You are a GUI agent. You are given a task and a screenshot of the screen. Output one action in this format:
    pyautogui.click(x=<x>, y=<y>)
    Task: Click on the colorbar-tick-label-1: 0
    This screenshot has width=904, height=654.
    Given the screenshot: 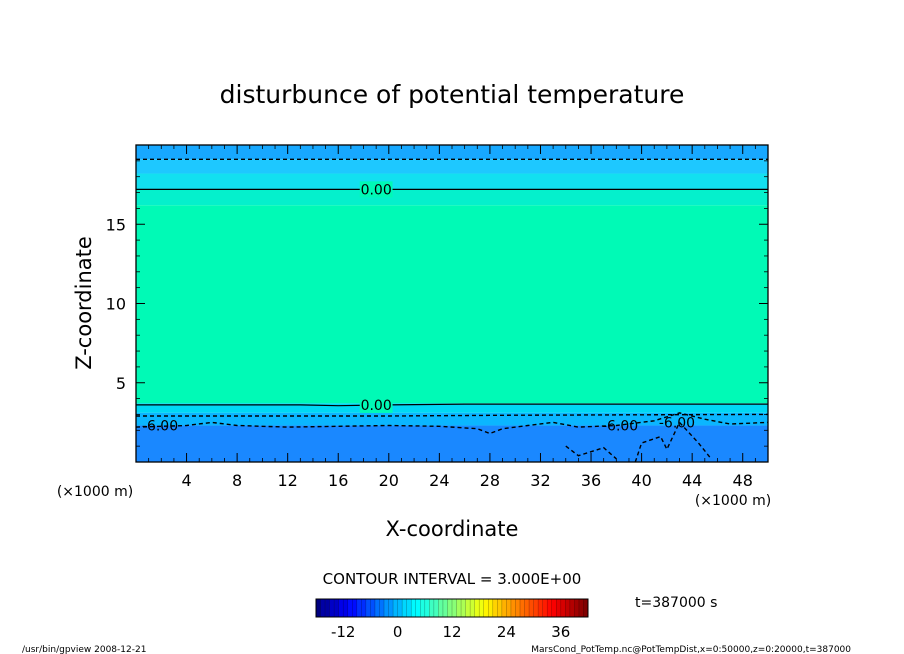 What is the action you would take?
    pyautogui.click(x=398, y=632)
    